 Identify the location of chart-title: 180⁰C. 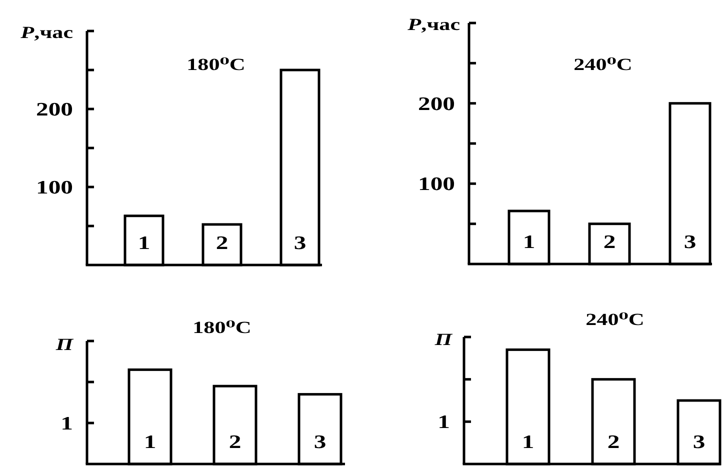
(222, 328).